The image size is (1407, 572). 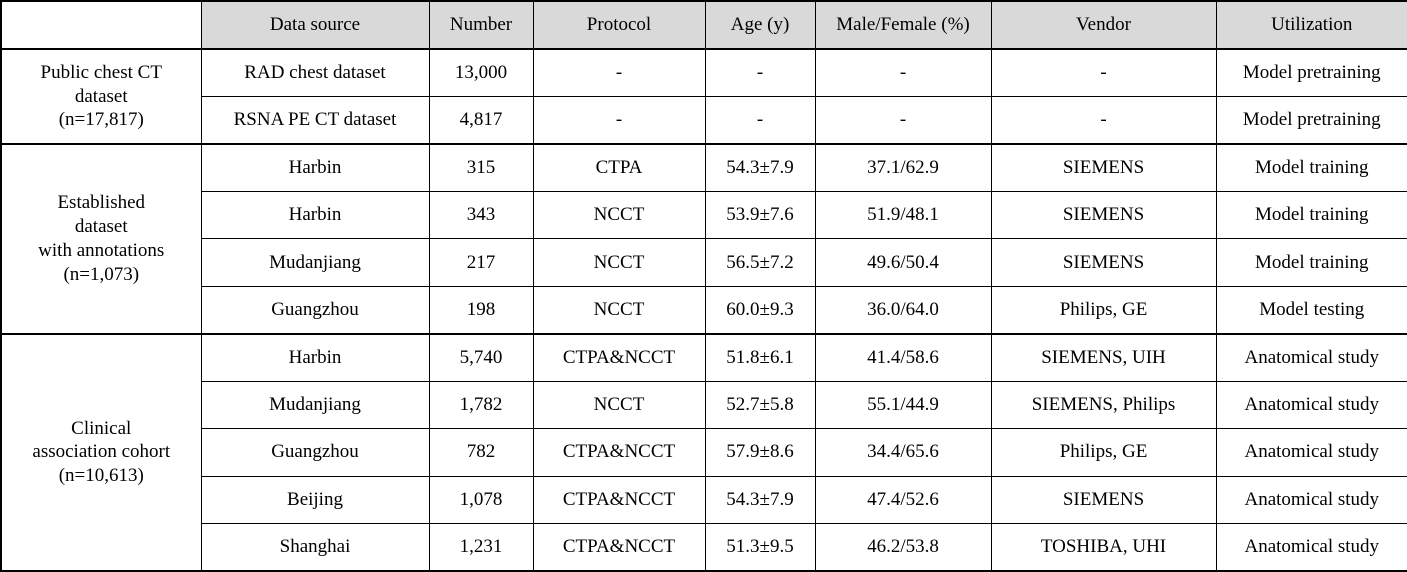 What do you see at coordinates (760, 262) in the screenshot?
I see `cell-age: 56.5±7.2` at bounding box center [760, 262].